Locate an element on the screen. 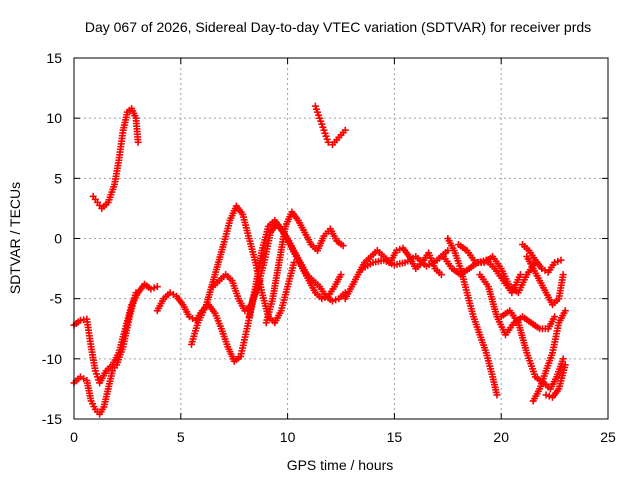  y-tick-label: 15 is located at coordinates (54, 58).